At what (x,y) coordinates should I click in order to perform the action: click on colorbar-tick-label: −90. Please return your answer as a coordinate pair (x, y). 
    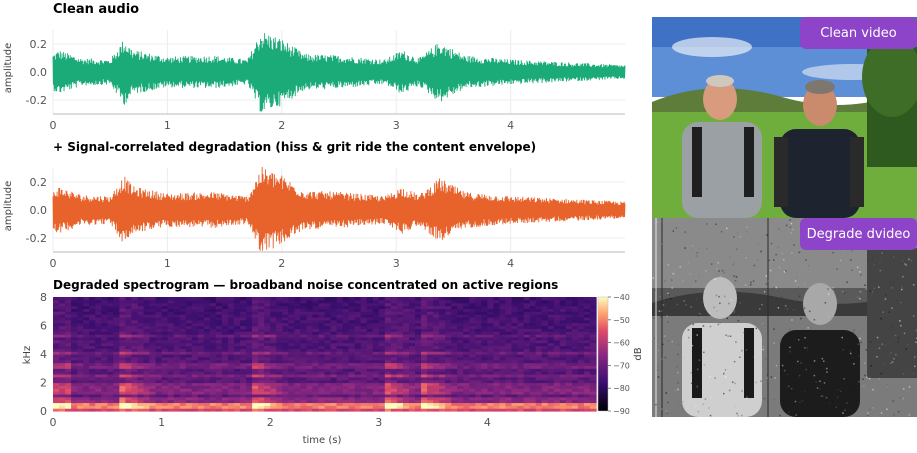
    Looking at the image, I should click on (621, 411).